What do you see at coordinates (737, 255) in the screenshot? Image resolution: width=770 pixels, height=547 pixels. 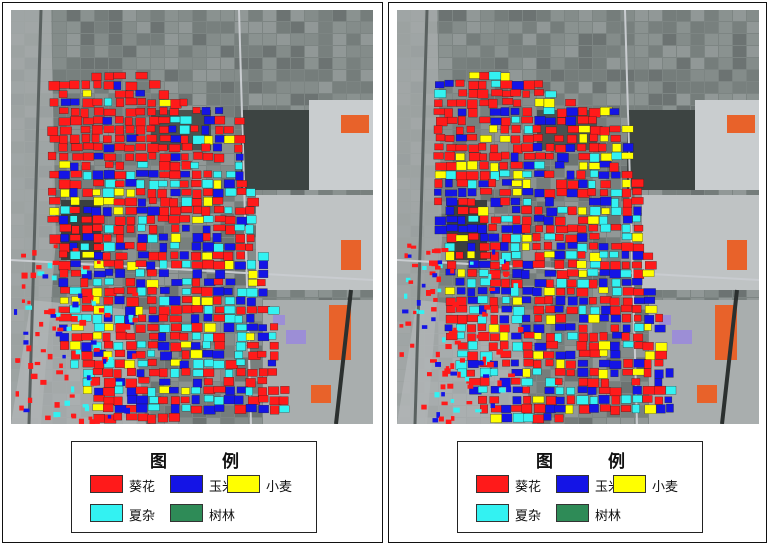 I see `orange-roof` at bounding box center [737, 255].